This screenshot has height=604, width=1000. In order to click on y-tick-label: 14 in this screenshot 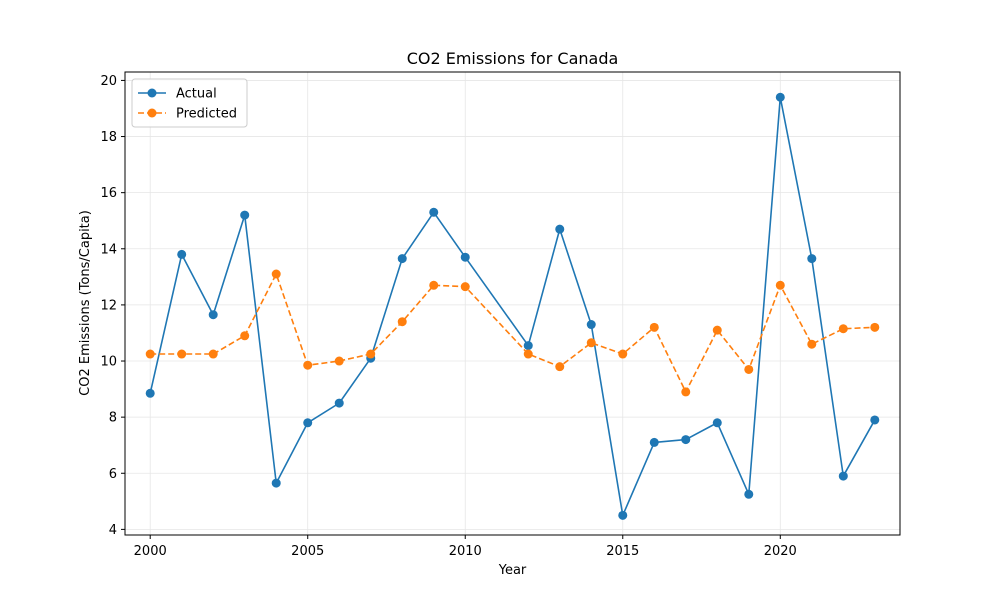, I will do `click(108, 249)`.